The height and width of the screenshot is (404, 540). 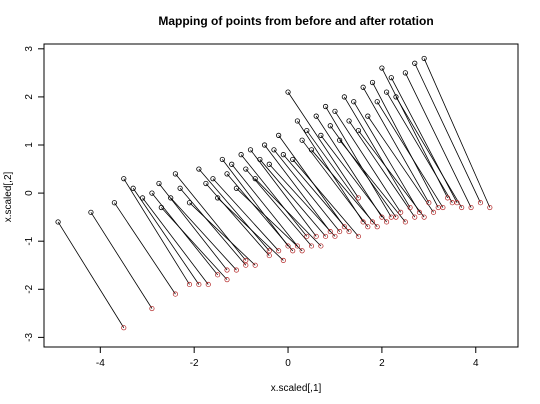 I want to click on x-tick-label: -2, so click(x=194, y=363).